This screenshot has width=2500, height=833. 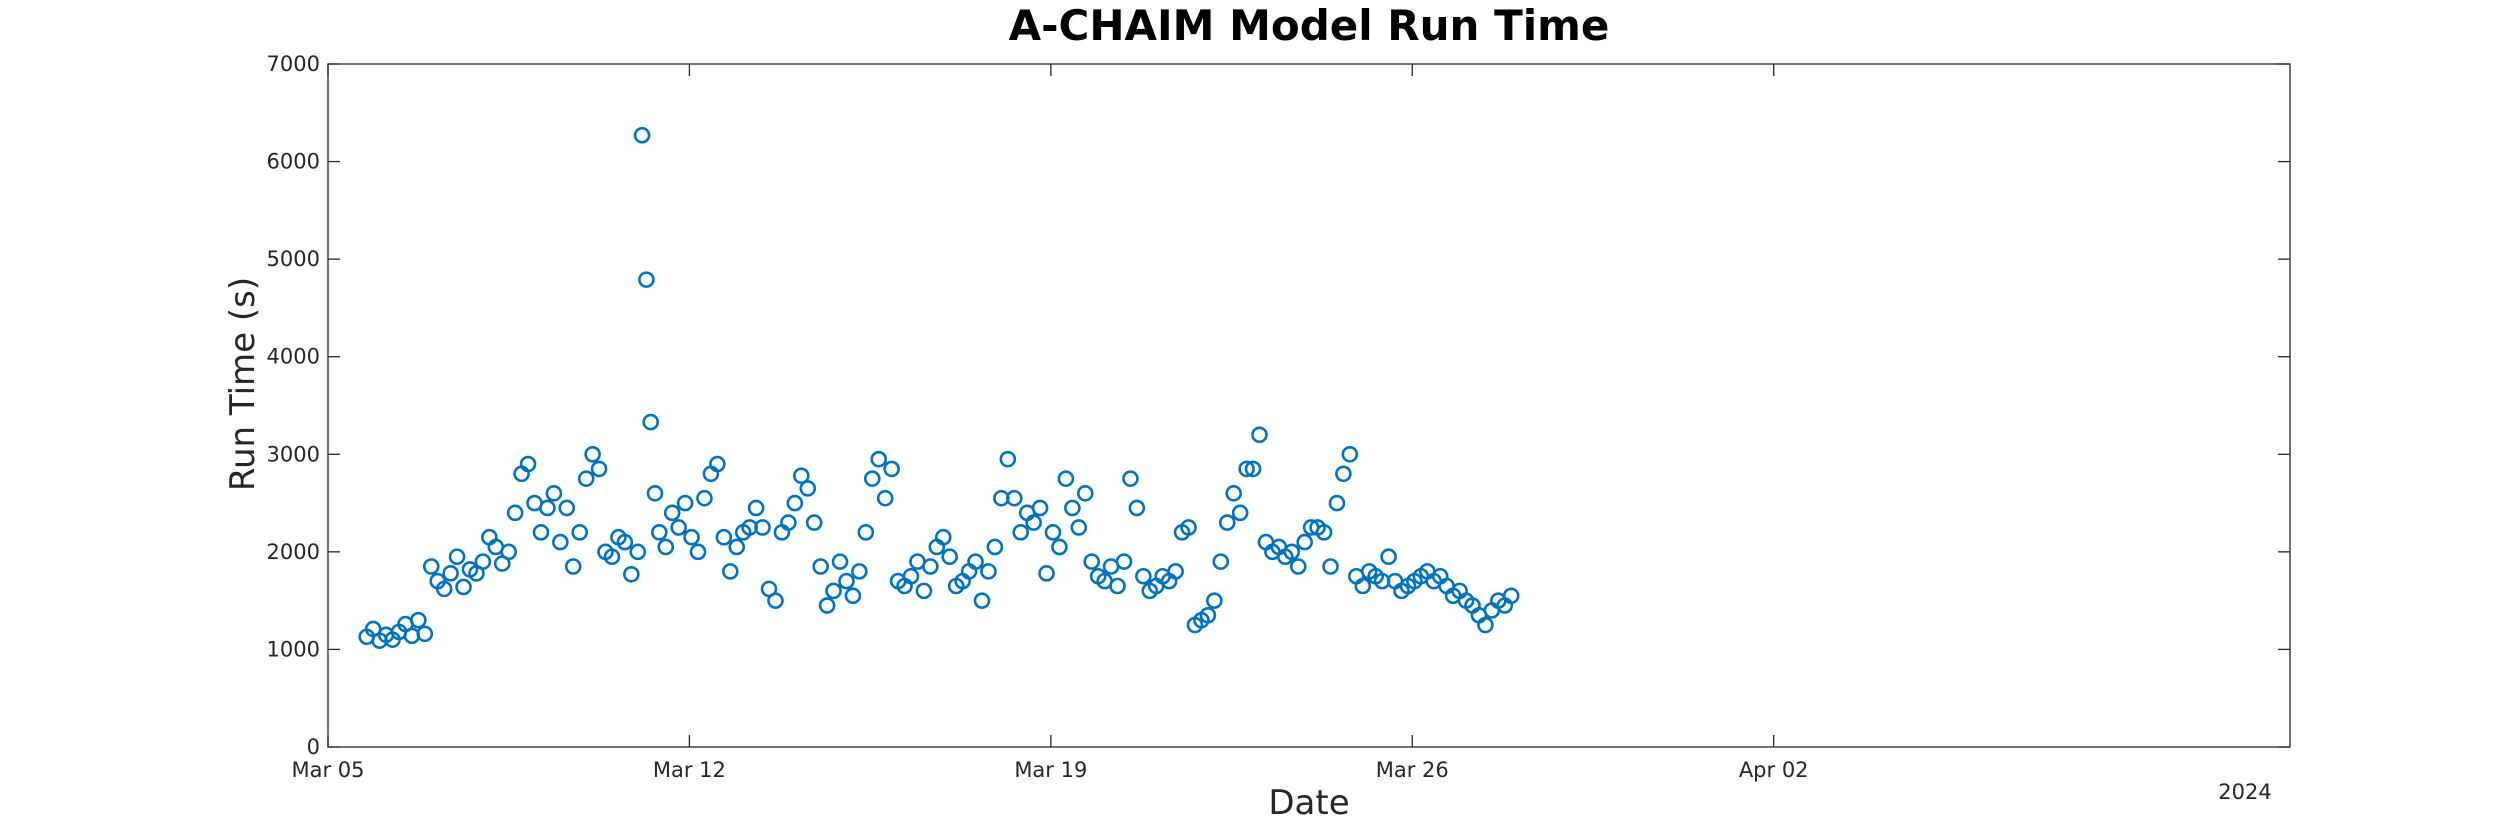 I want to click on y-tick-label: 0, so click(x=313, y=747).